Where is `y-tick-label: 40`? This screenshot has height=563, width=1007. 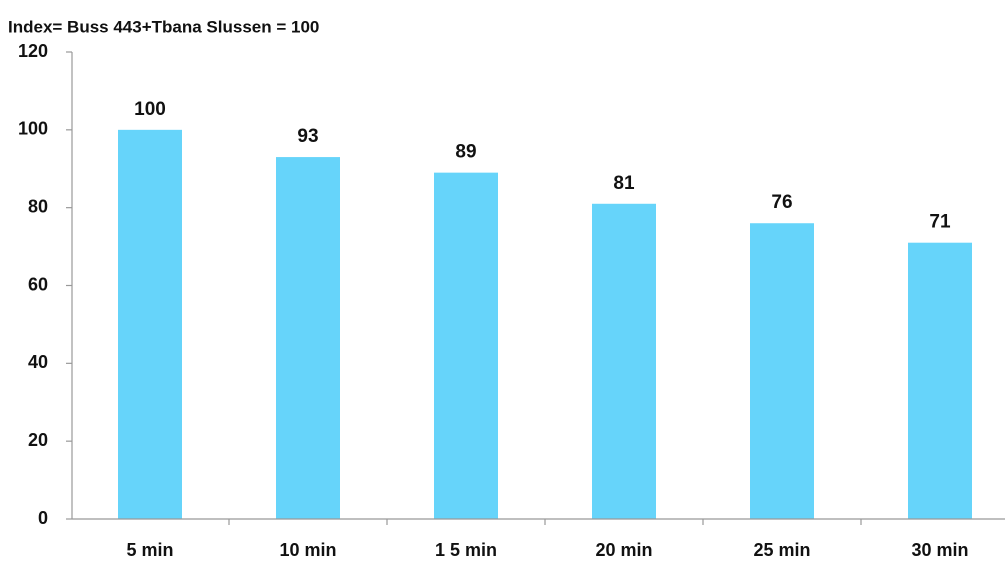 y-tick-label: 40 is located at coordinates (38, 362).